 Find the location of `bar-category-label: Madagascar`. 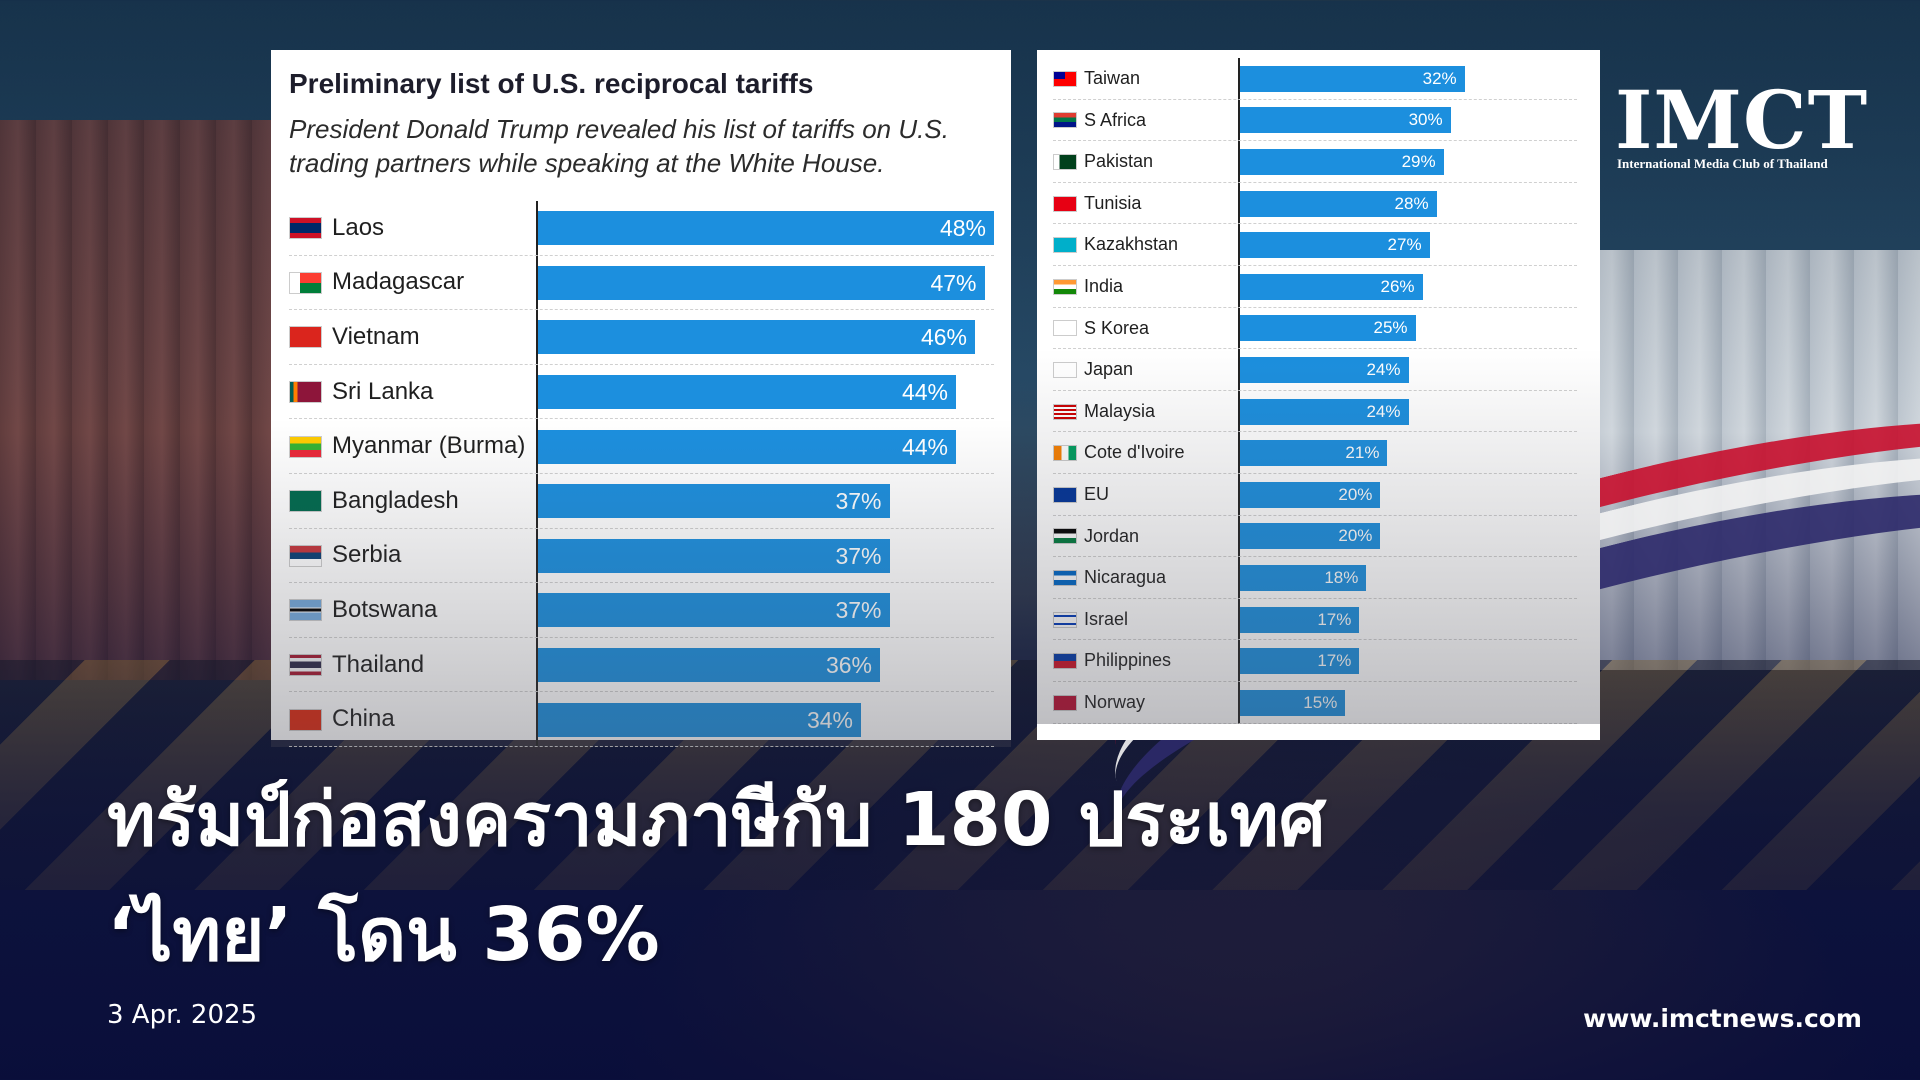

bar-category-label: Madagascar is located at coordinates (398, 282).